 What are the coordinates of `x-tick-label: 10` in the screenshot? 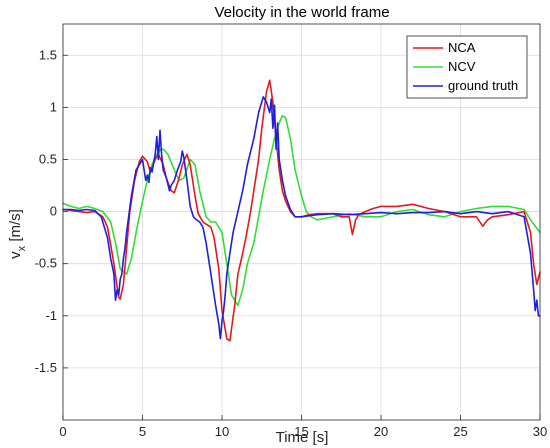 It's located at (222, 431).